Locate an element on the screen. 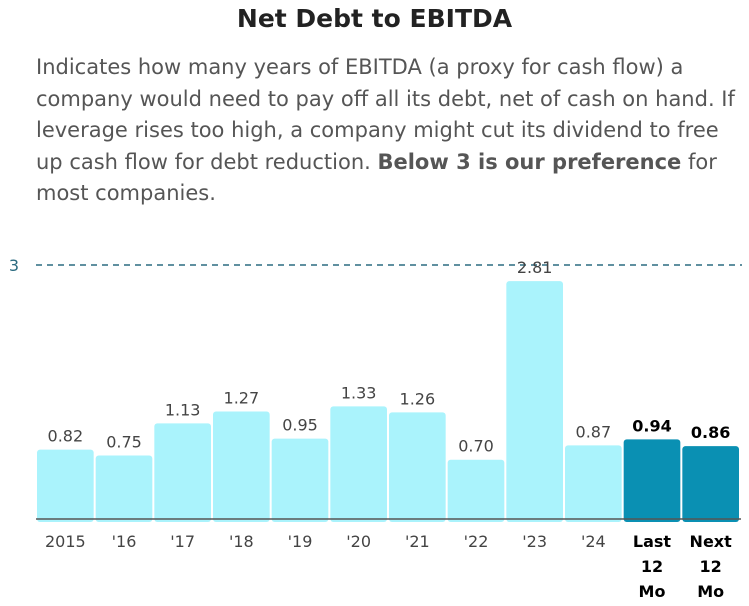 This screenshot has width=749, height=606. chart-title: Net Debt to EBITDA is located at coordinates (374, 18).